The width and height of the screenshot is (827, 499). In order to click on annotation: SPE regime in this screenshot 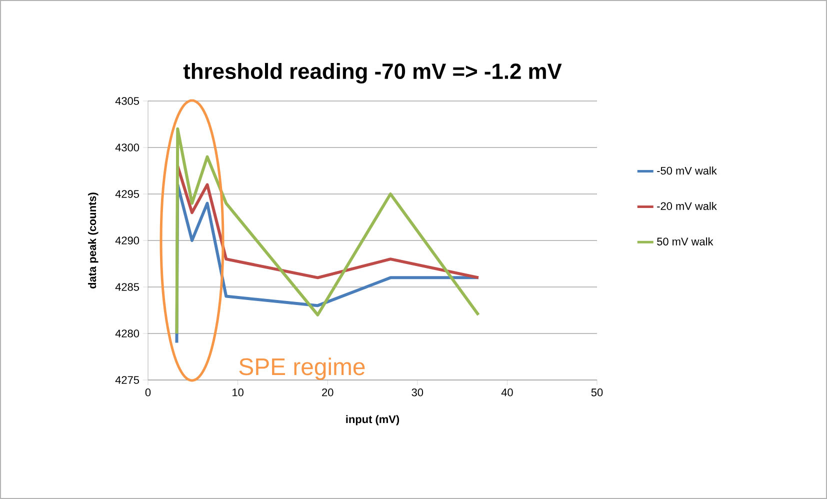, I will do `click(302, 369)`.